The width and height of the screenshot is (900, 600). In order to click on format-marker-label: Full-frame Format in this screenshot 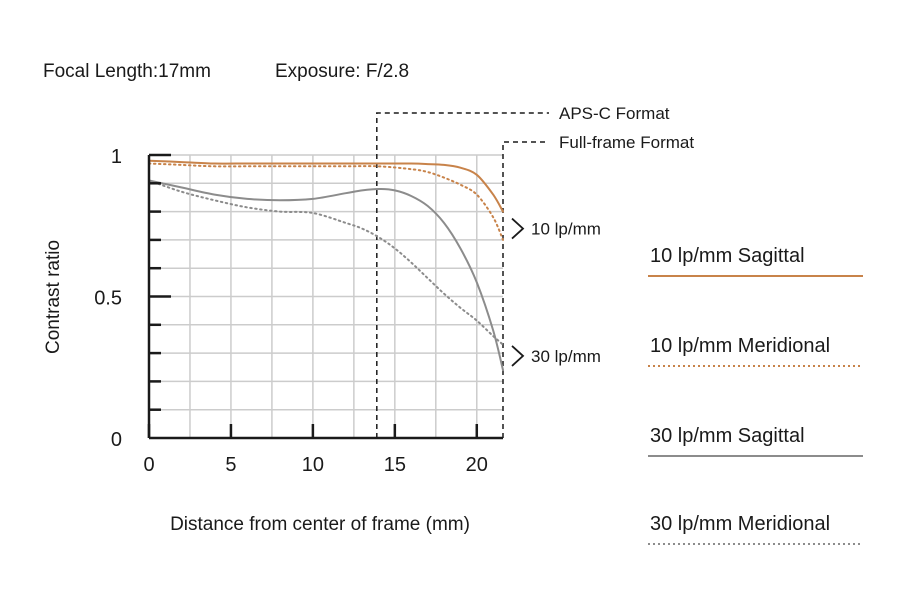, I will do `click(626, 142)`.